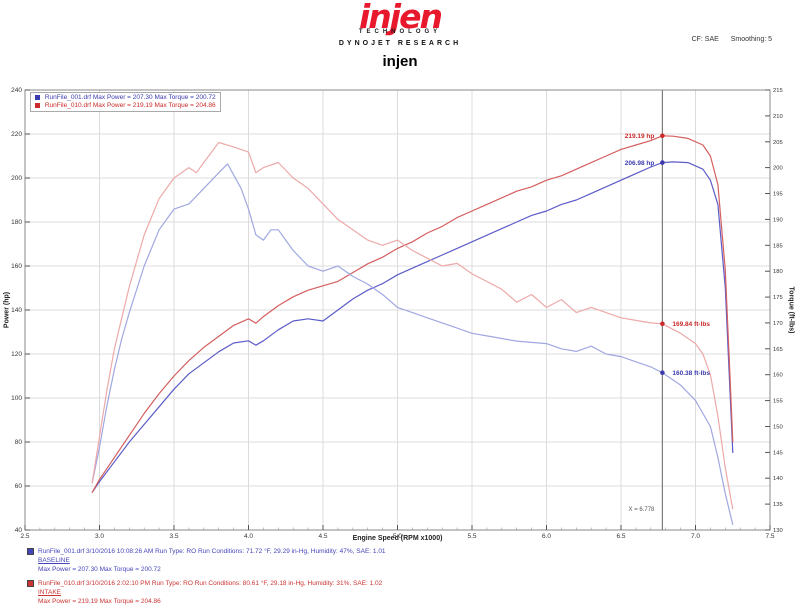  Describe the element at coordinates (37, 97) in the screenshot. I see `baseline-series-swatch` at that location.